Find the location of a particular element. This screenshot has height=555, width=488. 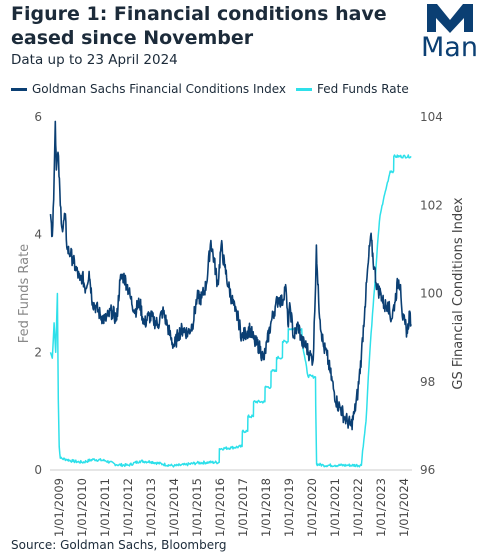

x-tick-label-1: 1/01/2010 is located at coordinates (82, 507).